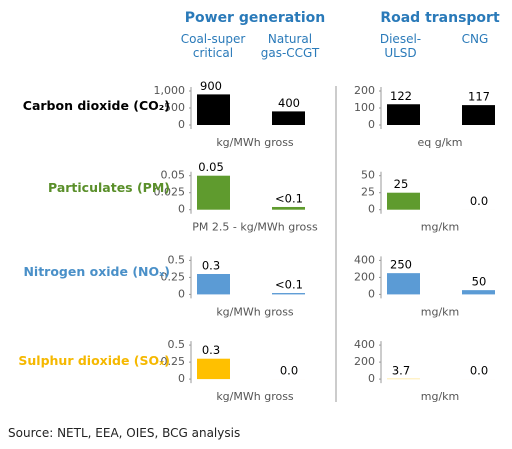 The width and height of the screenshot is (512, 449). Describe the element at coordinates (368, 192) in the screenshot. I see `y-tick-label: 25` at that location.